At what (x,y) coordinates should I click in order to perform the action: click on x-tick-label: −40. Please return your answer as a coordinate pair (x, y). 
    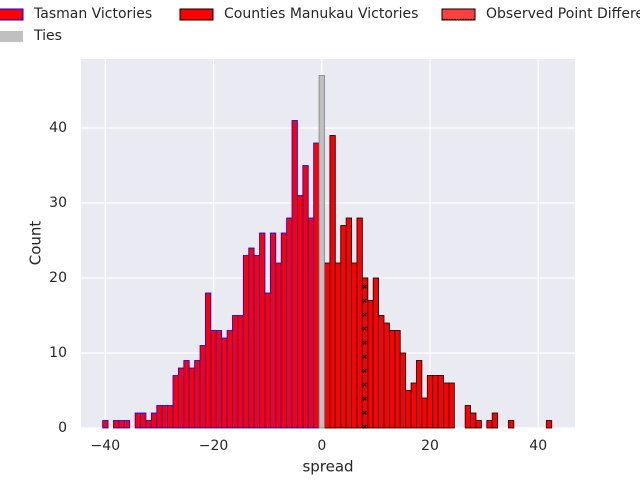
    Looking at the image, I should click on (106, 446).